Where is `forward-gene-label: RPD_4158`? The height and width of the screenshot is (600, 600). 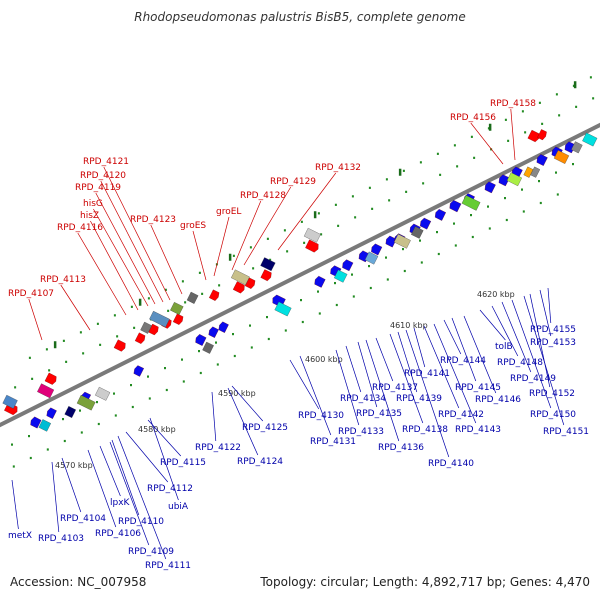 forward-gene-label: RPD_4158 is located at coordinates (513, 104).